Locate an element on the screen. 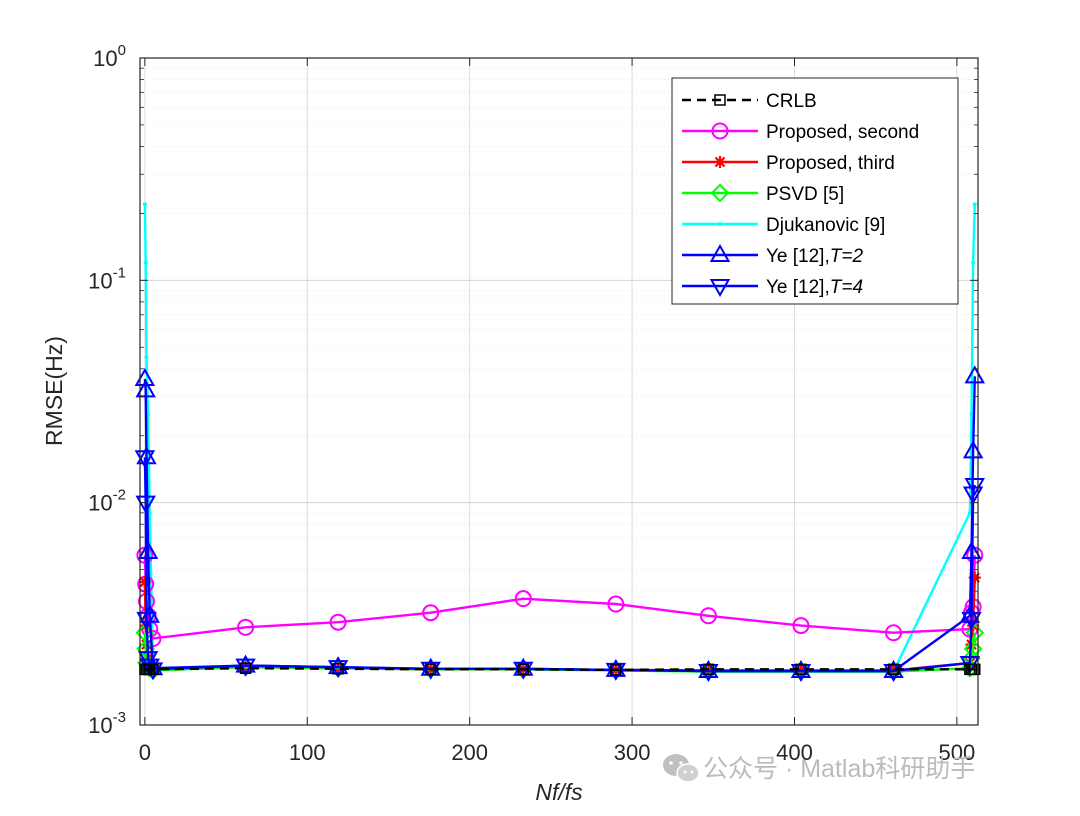  watermark: 公众号 · Matlab科研助手 is located at coordinates (819, 768).